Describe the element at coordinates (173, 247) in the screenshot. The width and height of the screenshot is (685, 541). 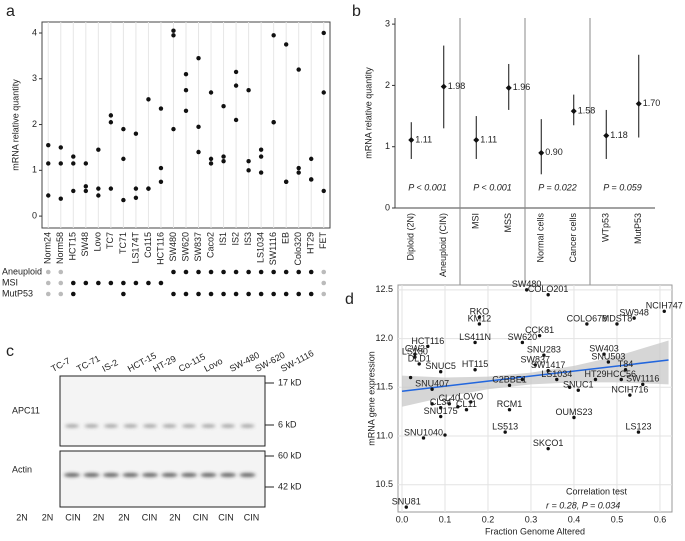
I see `x-tick-label: SW480` at that location.